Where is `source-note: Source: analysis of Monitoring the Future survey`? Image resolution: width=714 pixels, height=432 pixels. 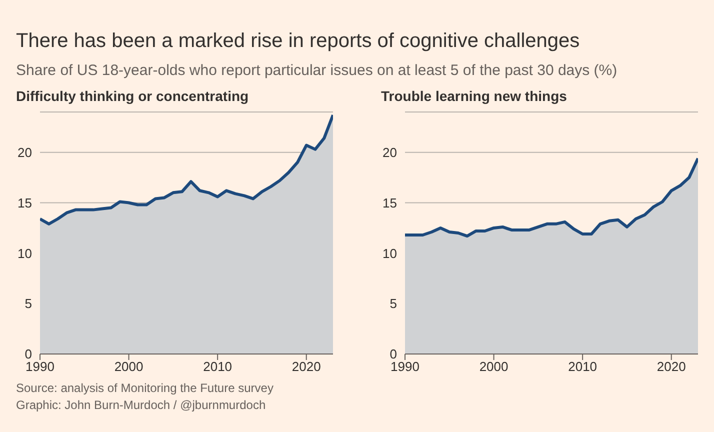
source-note: Source: analysis of Monitoring the Future survey is located at coordinates (145, 388).